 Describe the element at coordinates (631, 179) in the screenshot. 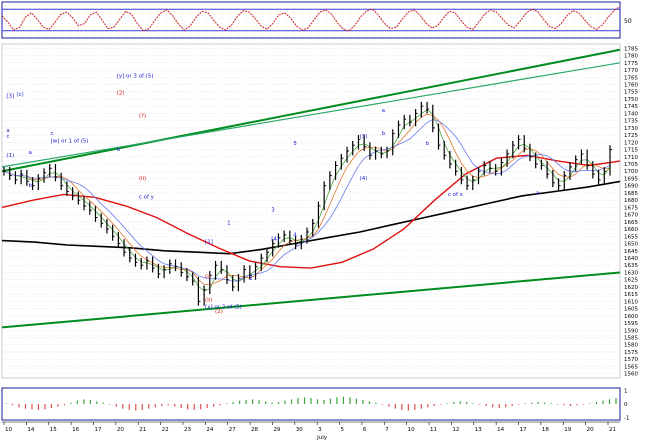

I see `y-tick-label: 1695` at that location.